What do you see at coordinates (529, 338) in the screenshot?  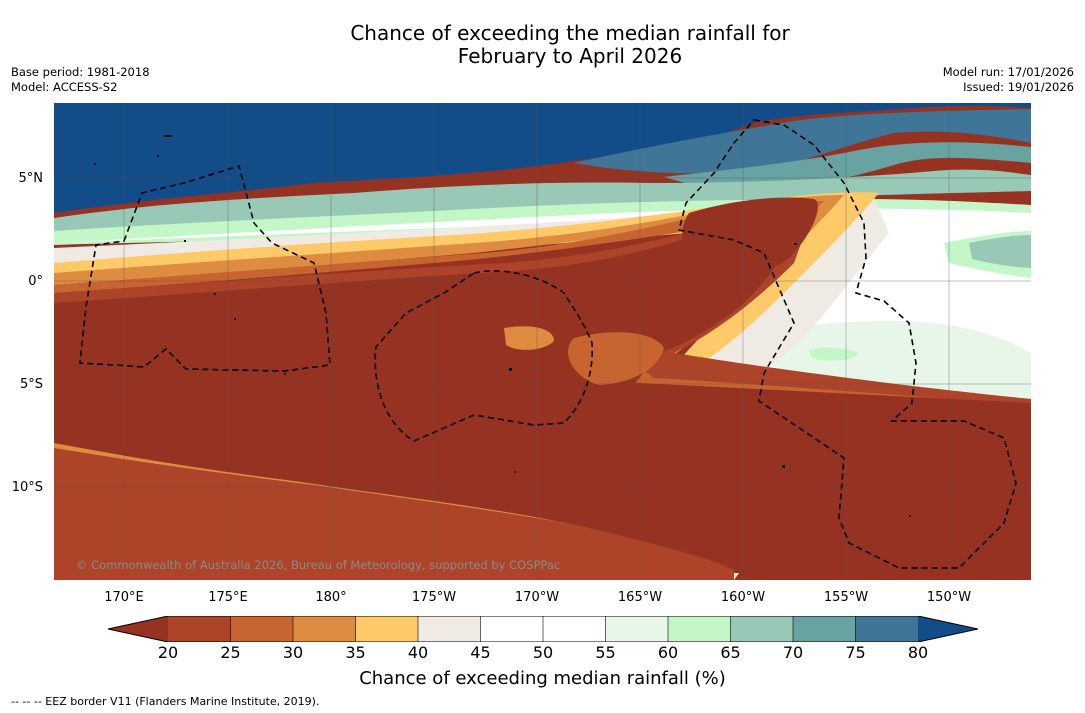 I see `region-30-35-mid-patch` at bounding box center [529, 338].